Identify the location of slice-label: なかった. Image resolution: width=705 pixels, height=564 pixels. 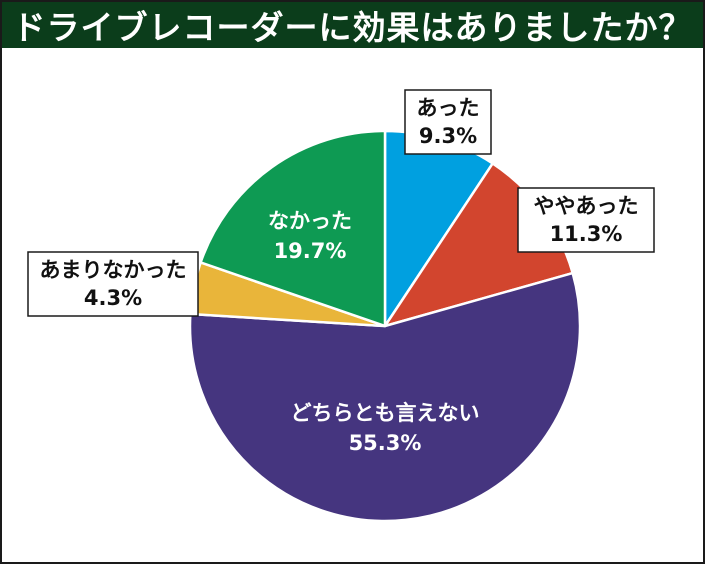
(310, 221).